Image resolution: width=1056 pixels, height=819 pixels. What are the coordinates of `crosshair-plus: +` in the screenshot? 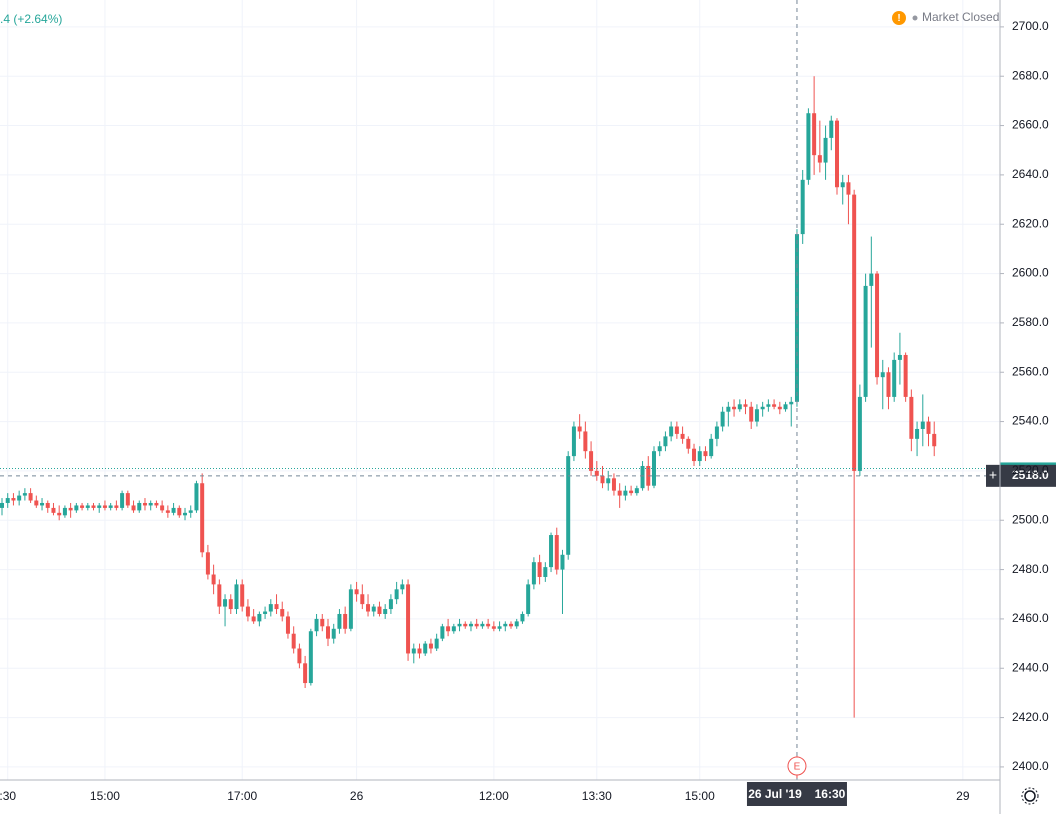 It's located at (993, 475).